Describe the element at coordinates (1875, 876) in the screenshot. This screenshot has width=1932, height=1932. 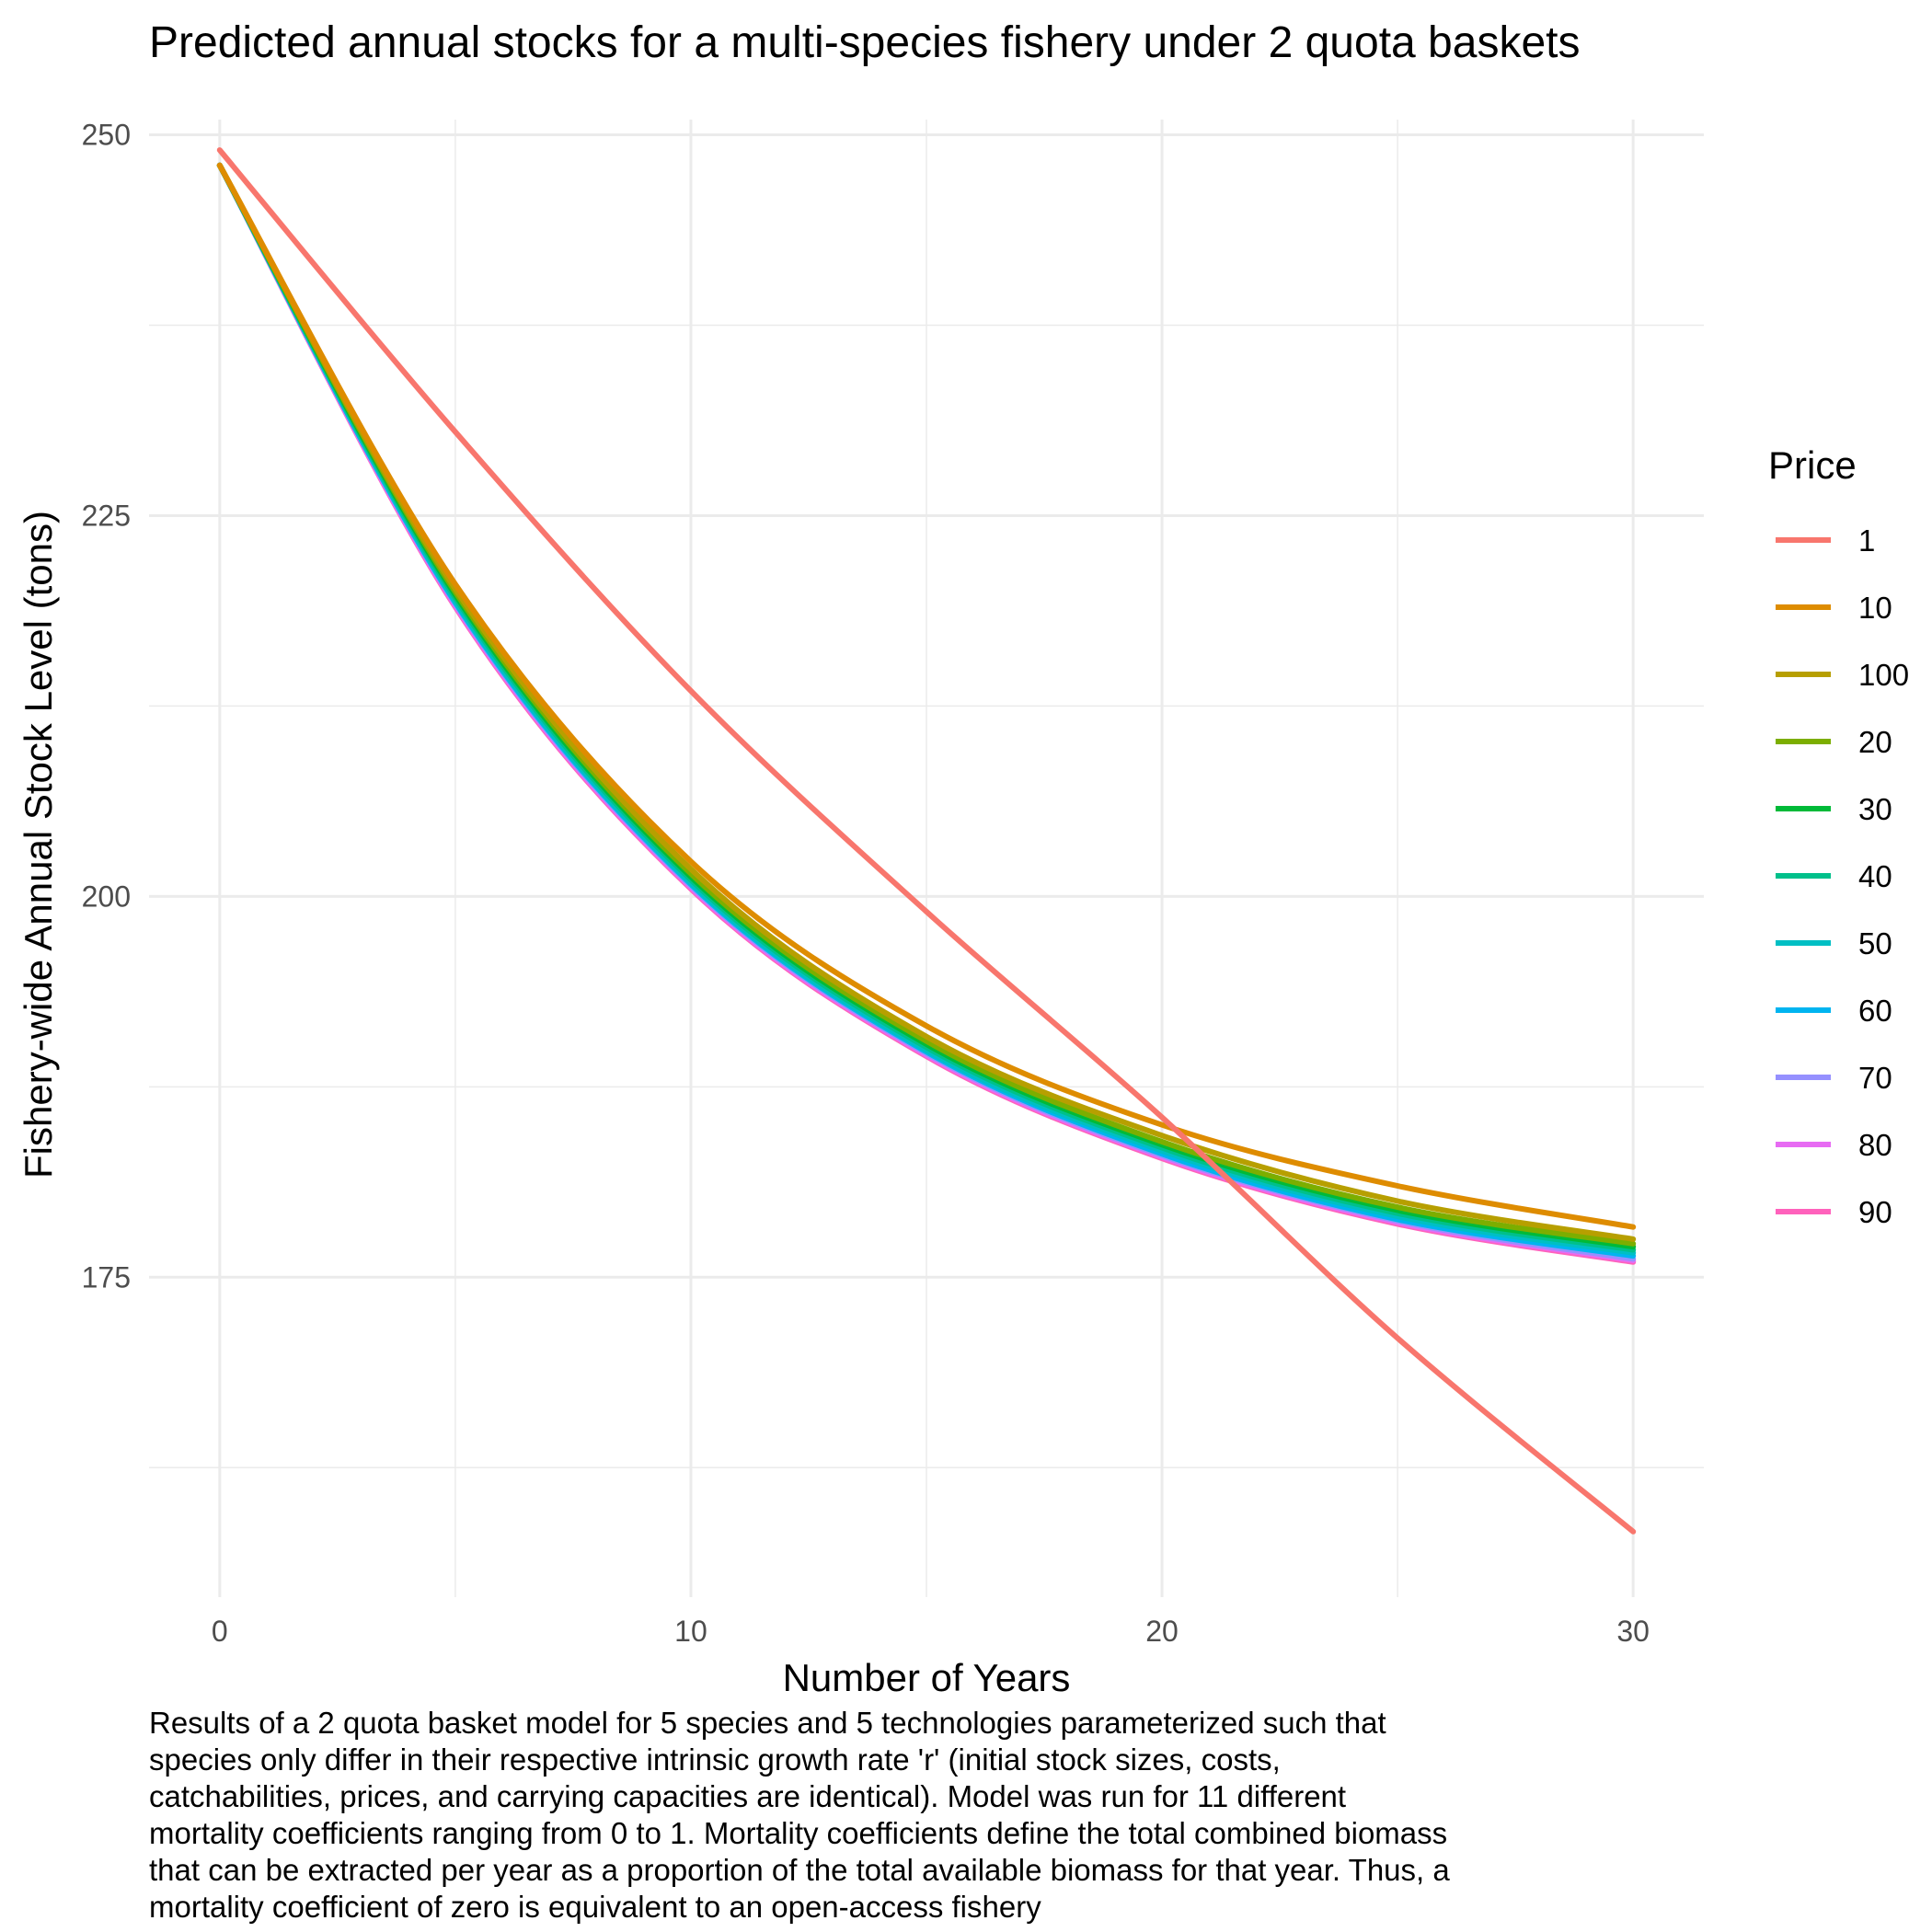
I see `legend-label: 40` at that location.